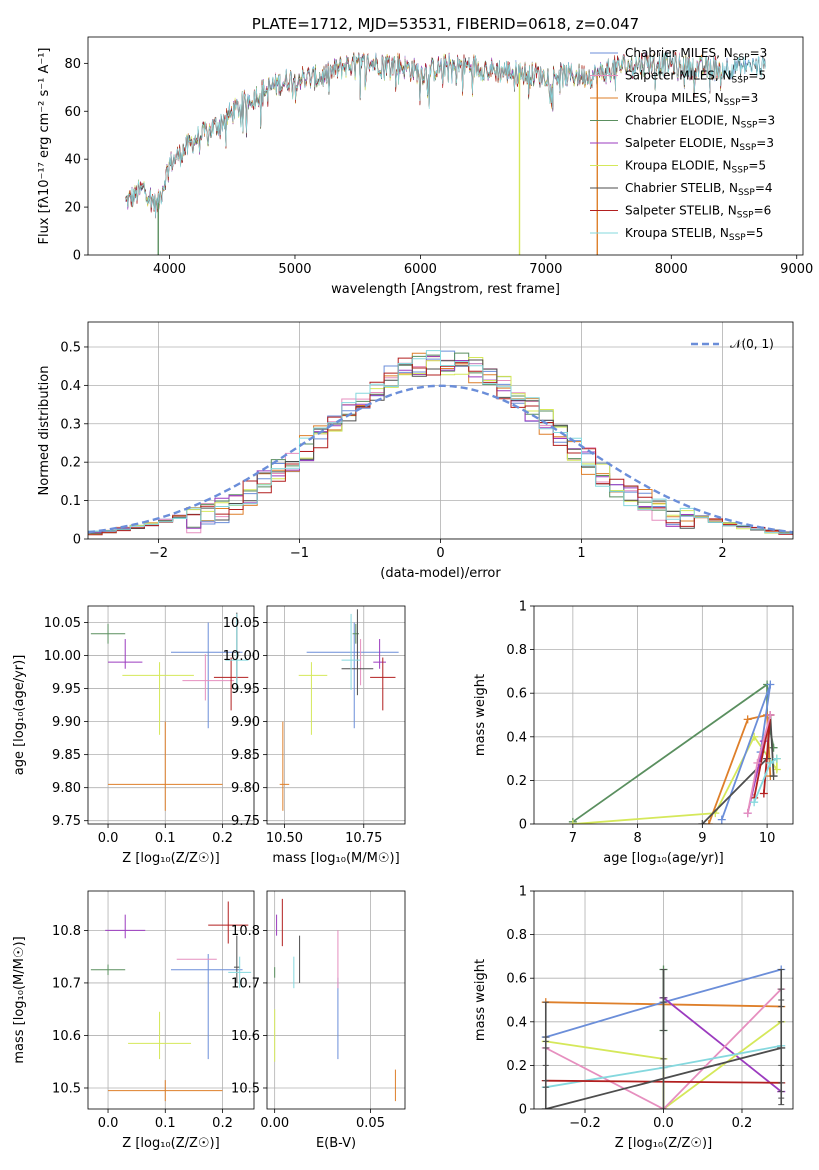  What do you see at coordinates (72, 64) in the screenshot?
I see `y-tick-label: 80` at bounding box center [72, 64].